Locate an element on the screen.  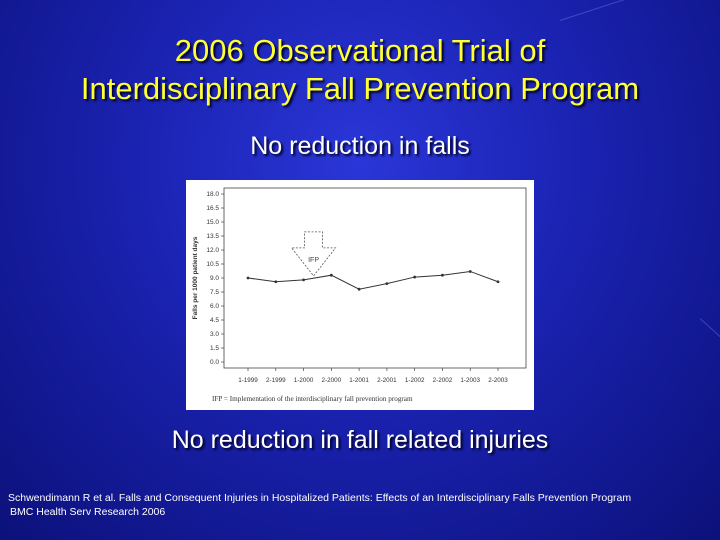
x-tick-label: 2-2002 is located at coordinates (443, 380).